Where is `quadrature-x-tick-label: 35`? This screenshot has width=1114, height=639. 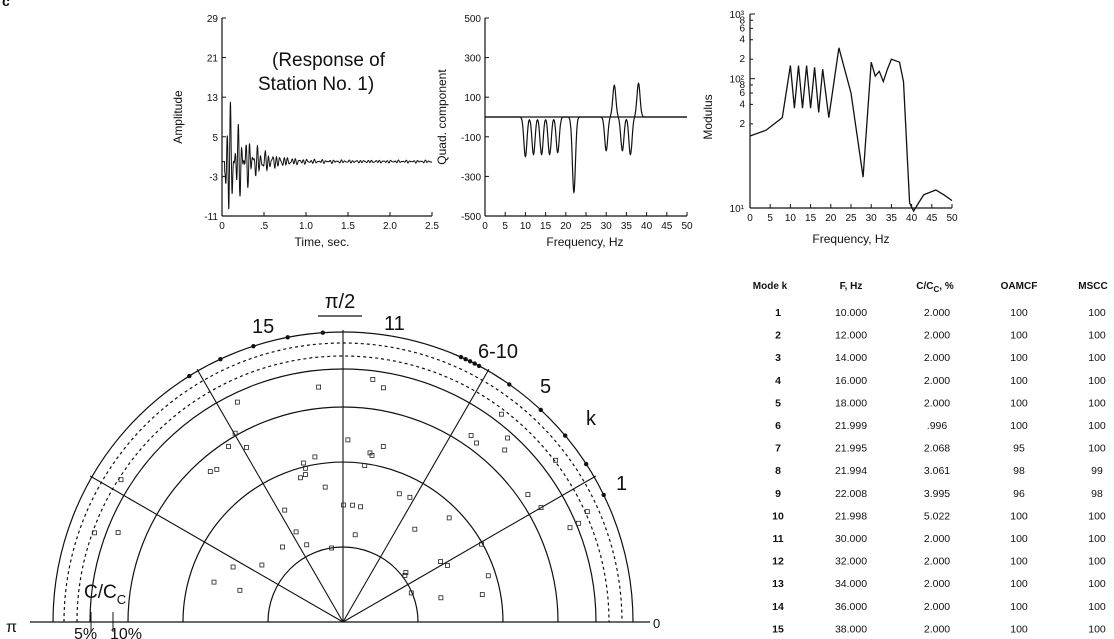 quadrature-x-tick-label: 35 is located at coordinates (627, 226).